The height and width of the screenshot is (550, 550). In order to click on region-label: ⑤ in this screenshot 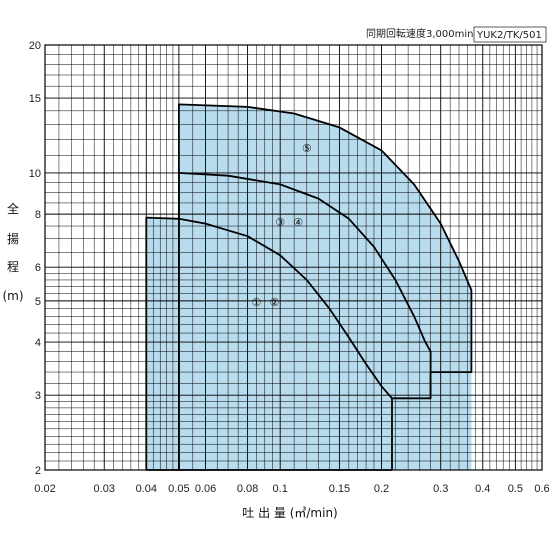, I will do `click(307, 148)`.